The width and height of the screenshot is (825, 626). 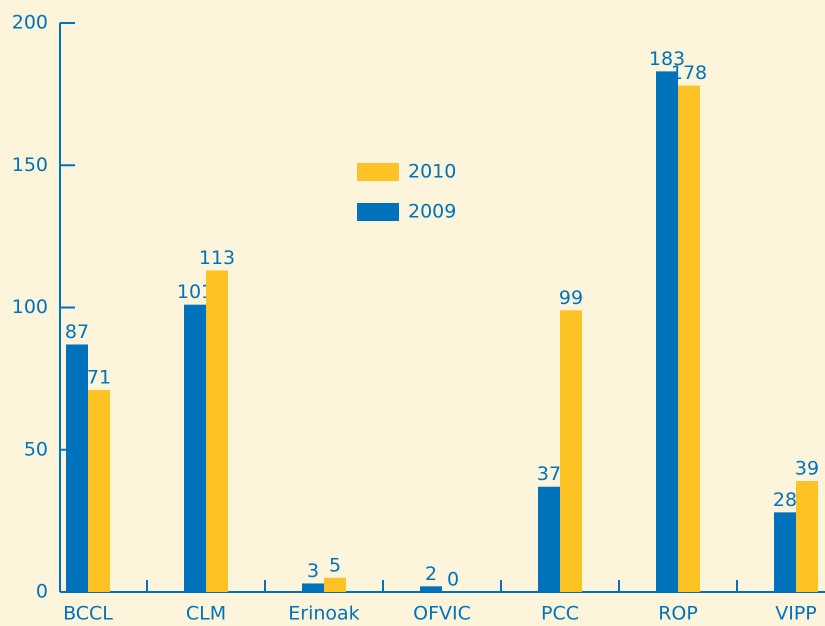 What do you see at coordinates (432, 212) in the screenshot?
I see `legend-label: 2009` at bounding box center [432, 212].